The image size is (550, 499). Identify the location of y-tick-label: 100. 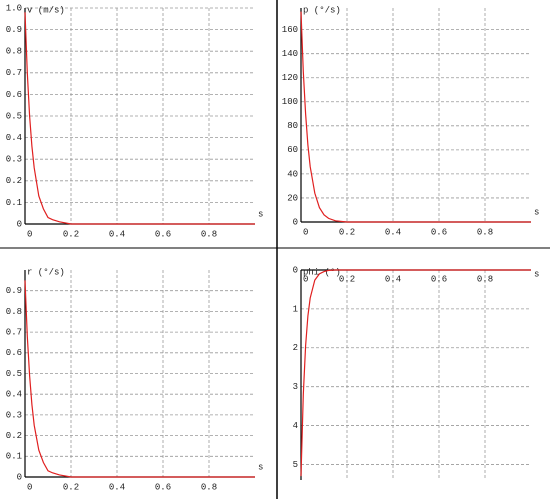
(290, 102).